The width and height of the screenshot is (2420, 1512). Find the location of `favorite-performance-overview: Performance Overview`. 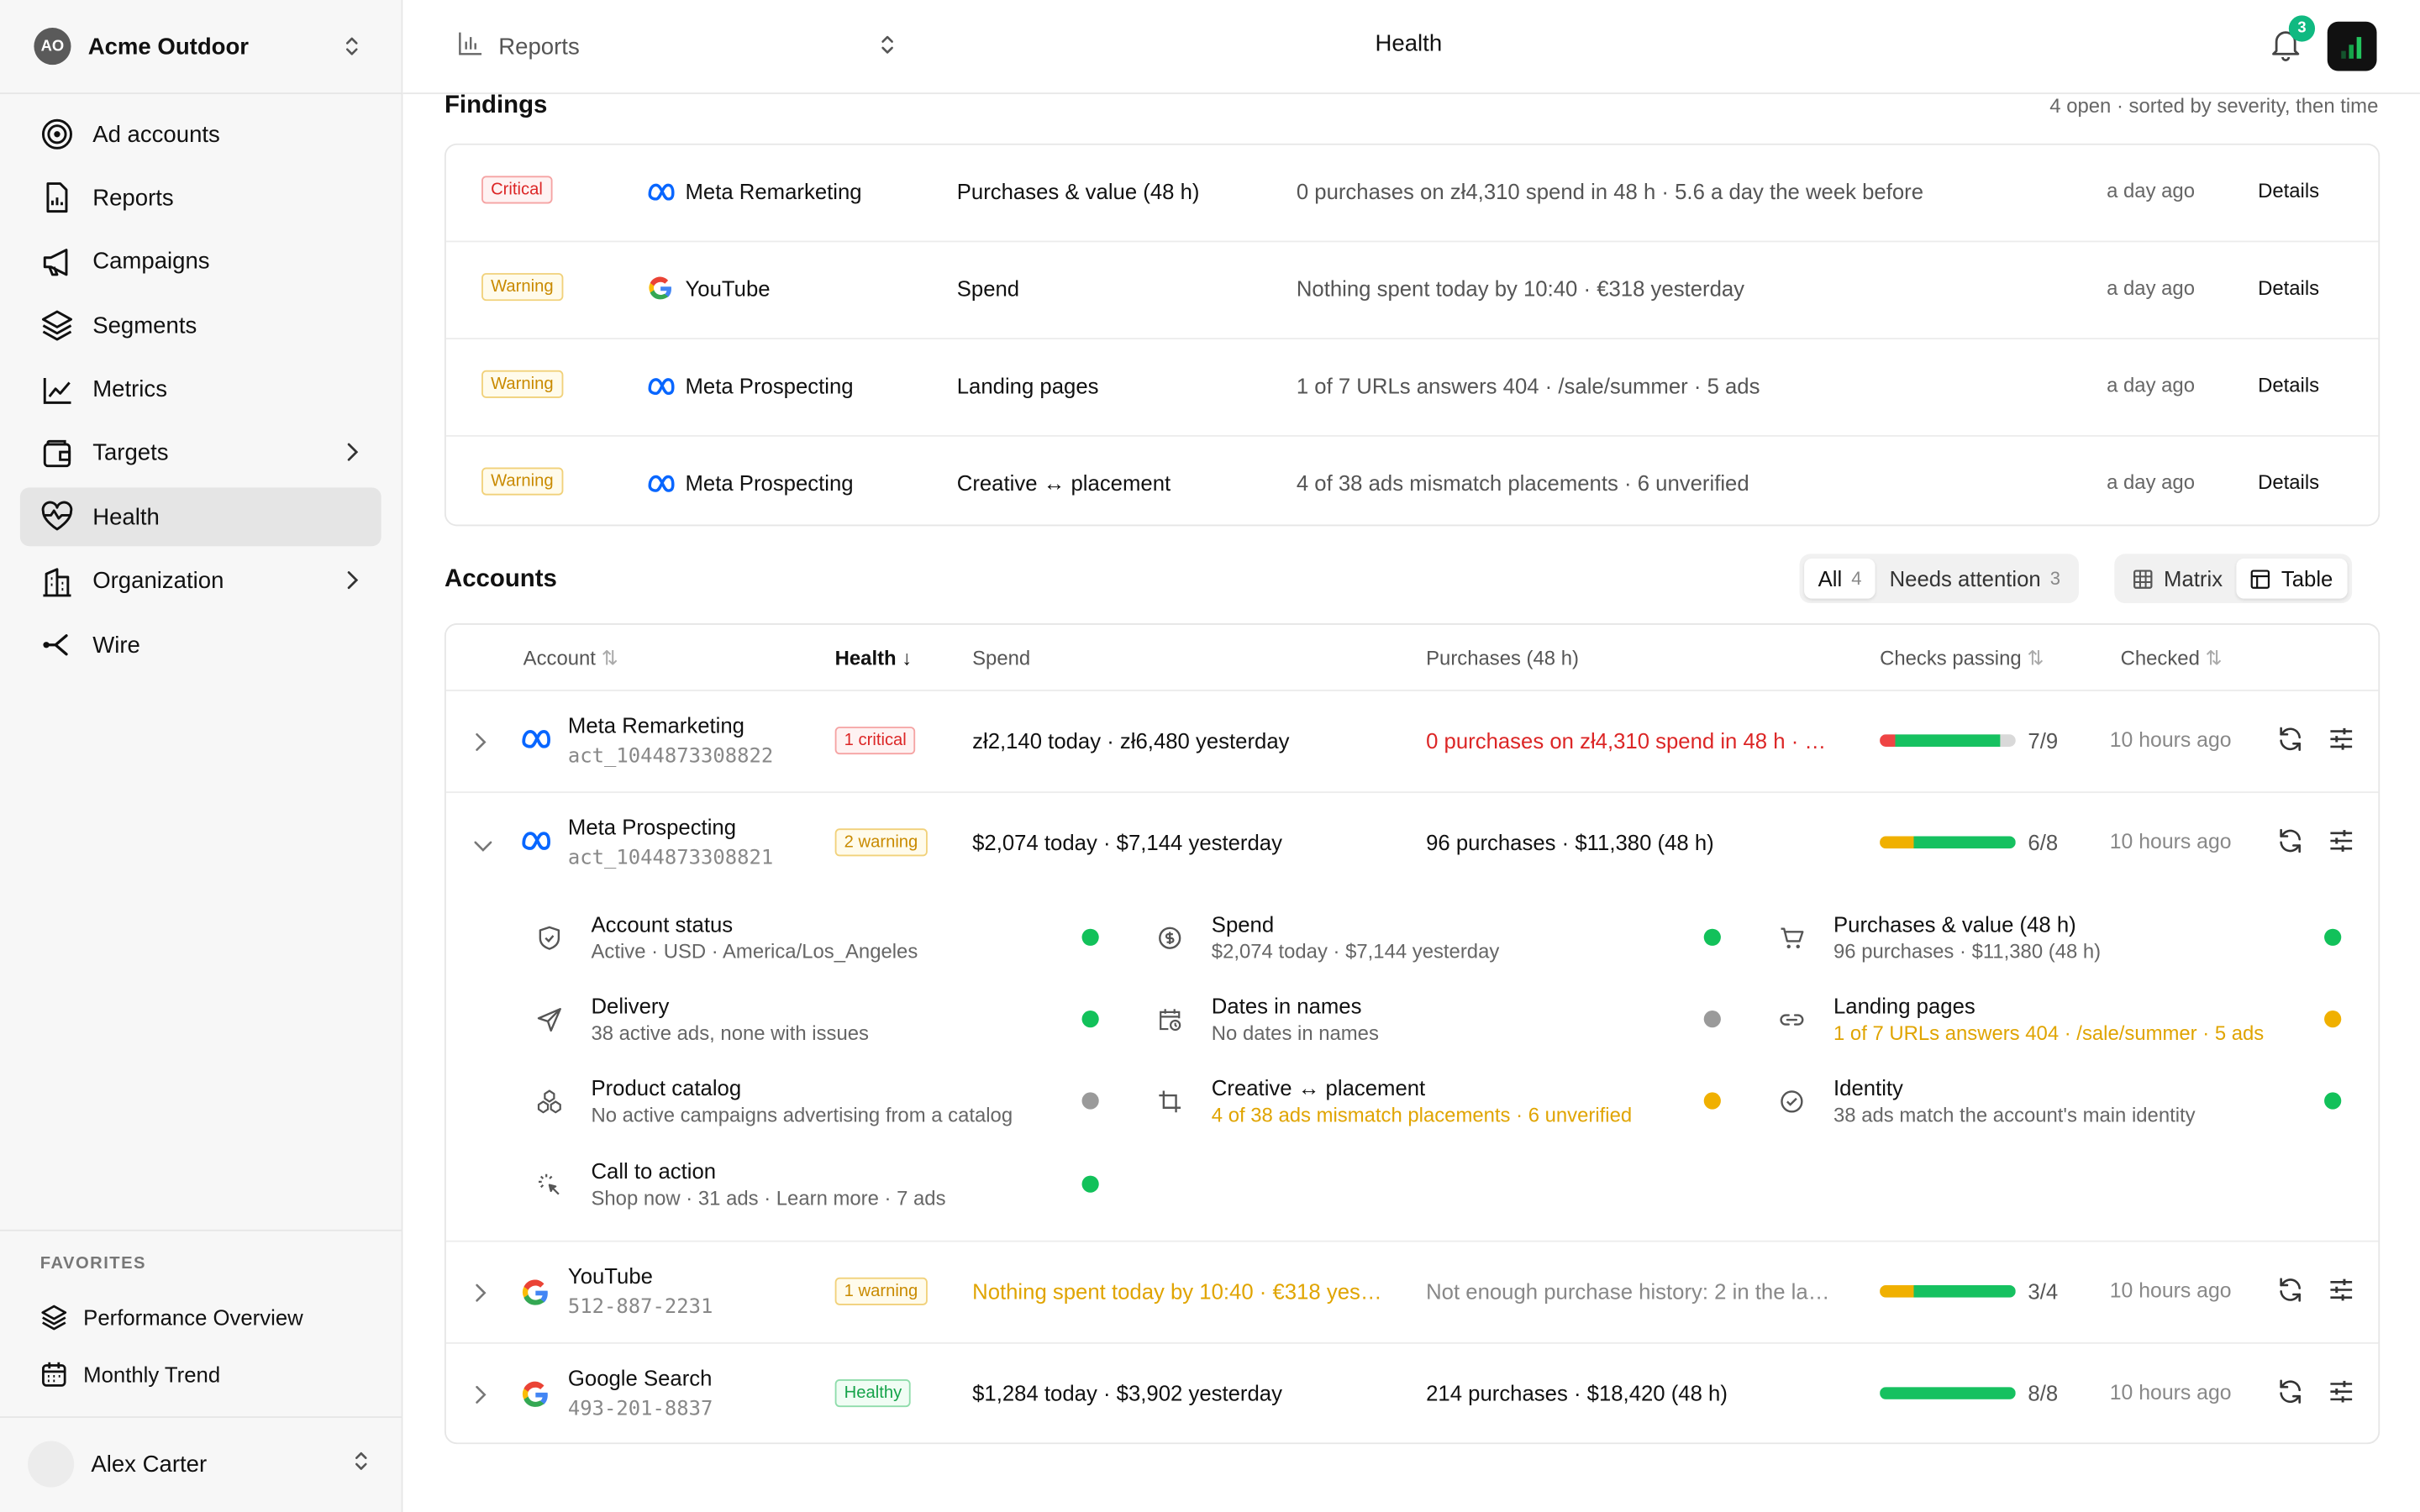

favorite-performance-overview: Performance Overview is located at coordinates (172, 1317).